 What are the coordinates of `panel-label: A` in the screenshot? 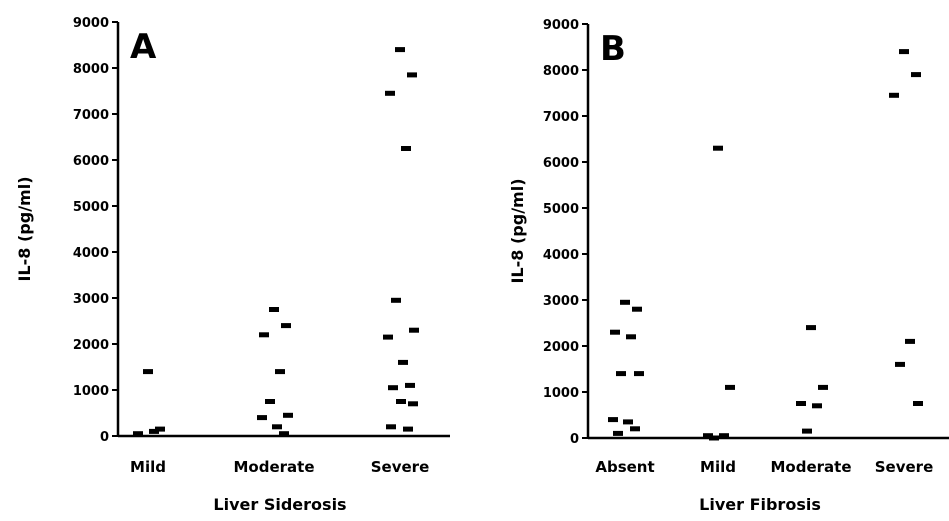 It's located at (143, 47).